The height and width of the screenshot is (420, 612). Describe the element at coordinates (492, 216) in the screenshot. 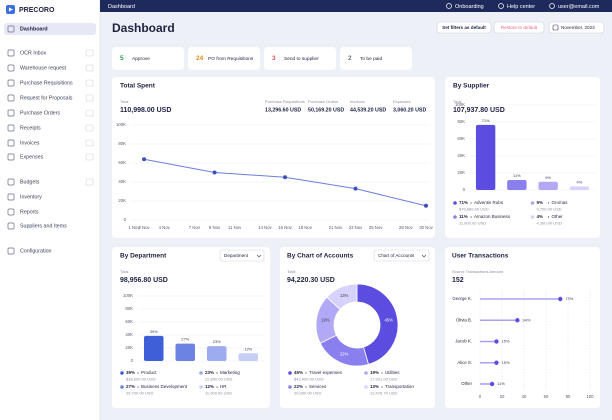

I see `legend-name: Amazon Business` at that location.